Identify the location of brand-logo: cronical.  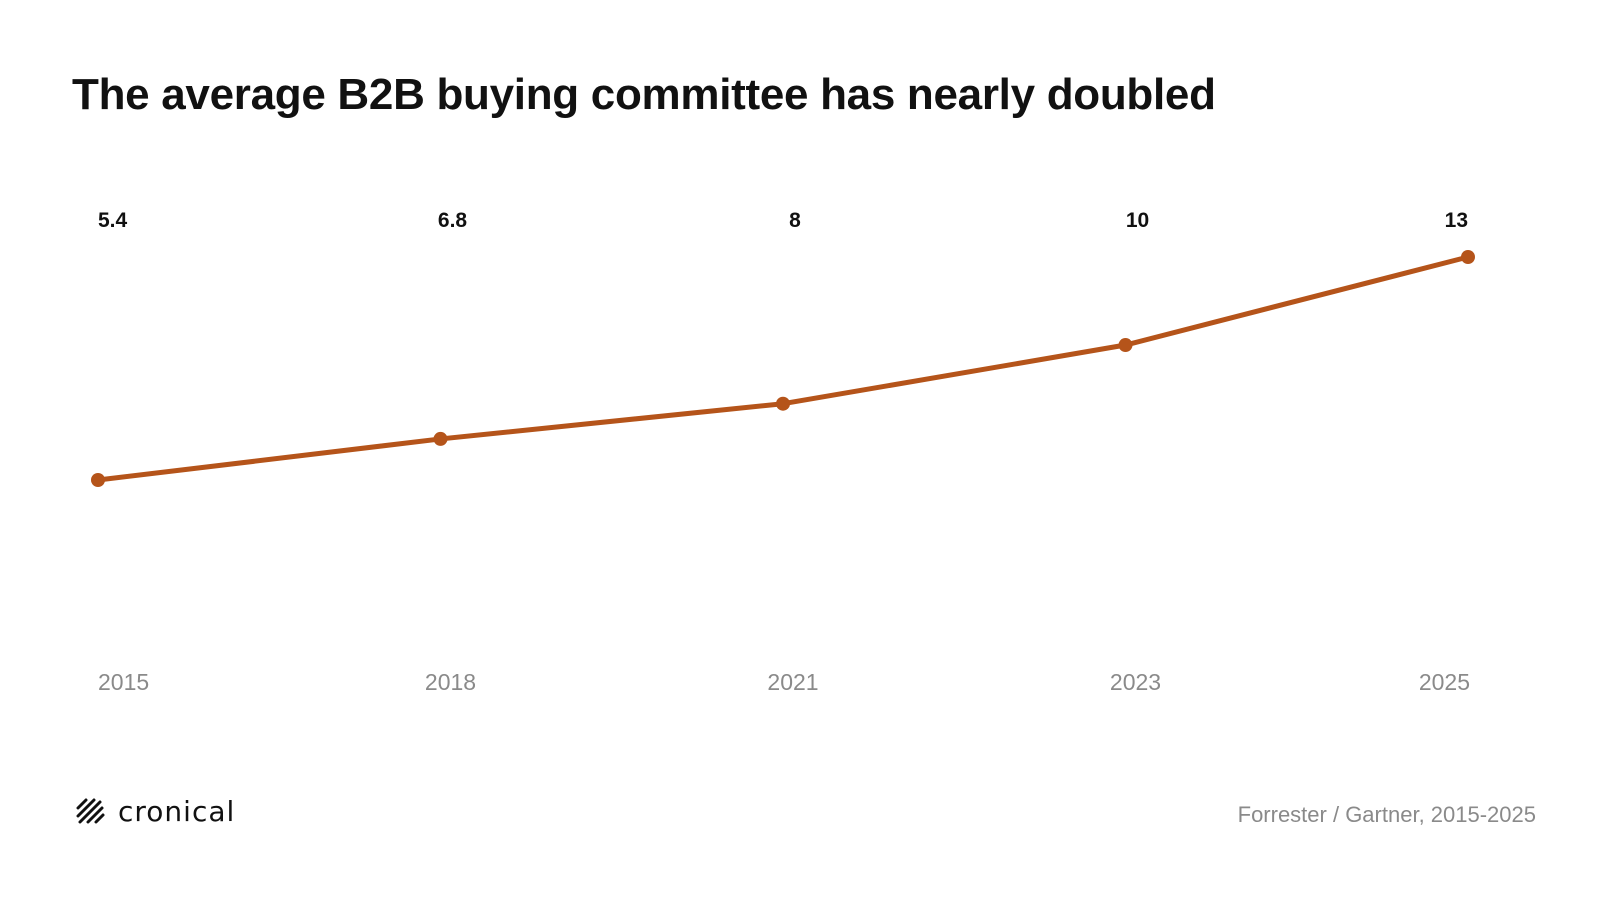
(155, 811).